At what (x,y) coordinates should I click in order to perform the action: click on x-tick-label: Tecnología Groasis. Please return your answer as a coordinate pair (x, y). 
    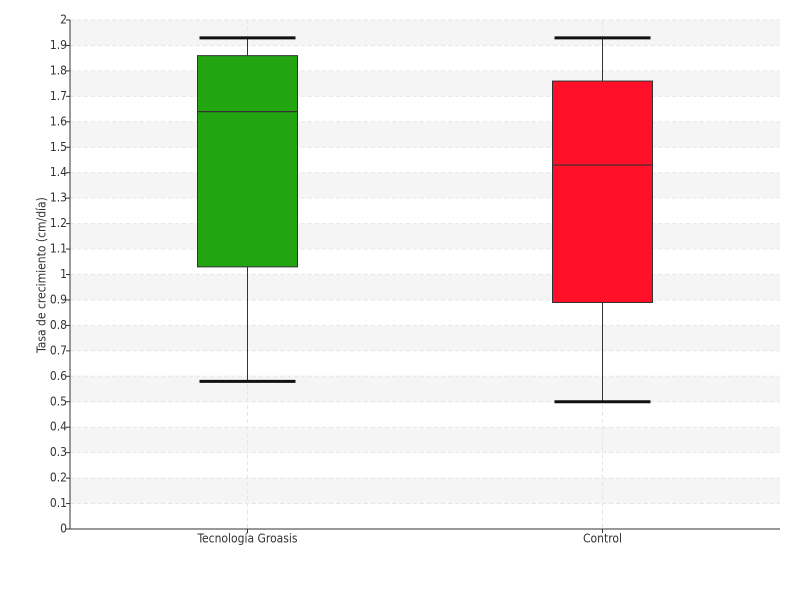
    Looking at the image, I should click on (246, 539).